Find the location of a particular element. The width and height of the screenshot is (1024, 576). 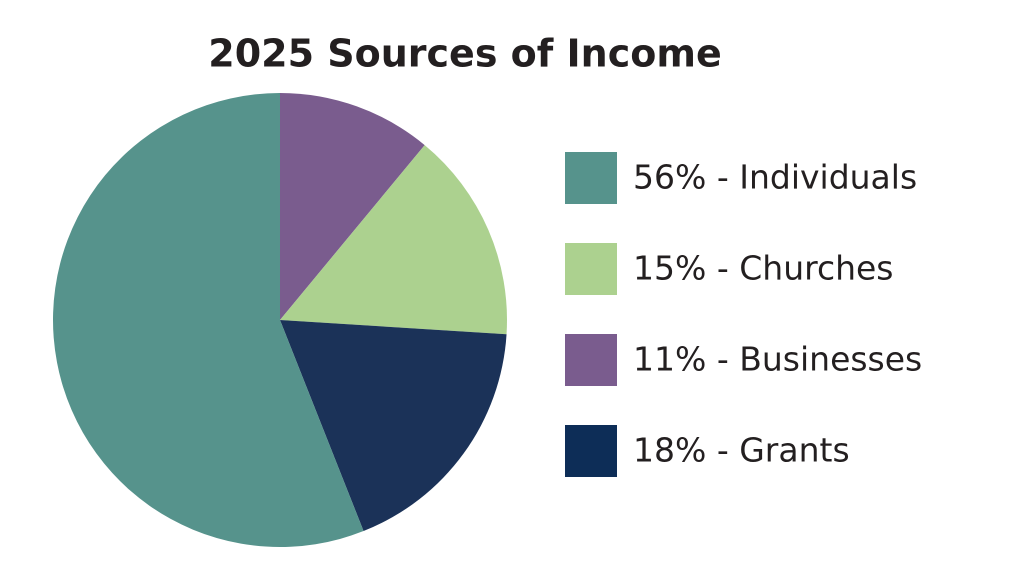

legend-label: 56% - Individuals is located at coordinates (775, 177).